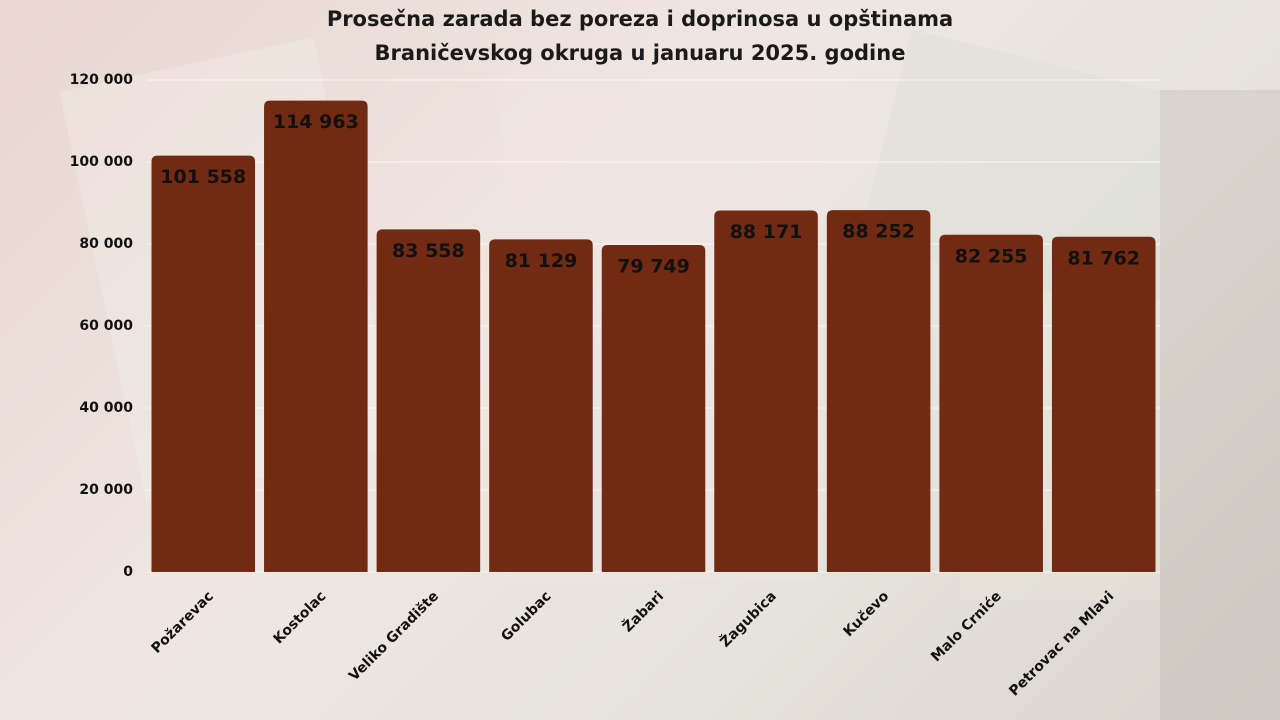  I want to click on y-tick-label: 0, so click(128, 572).